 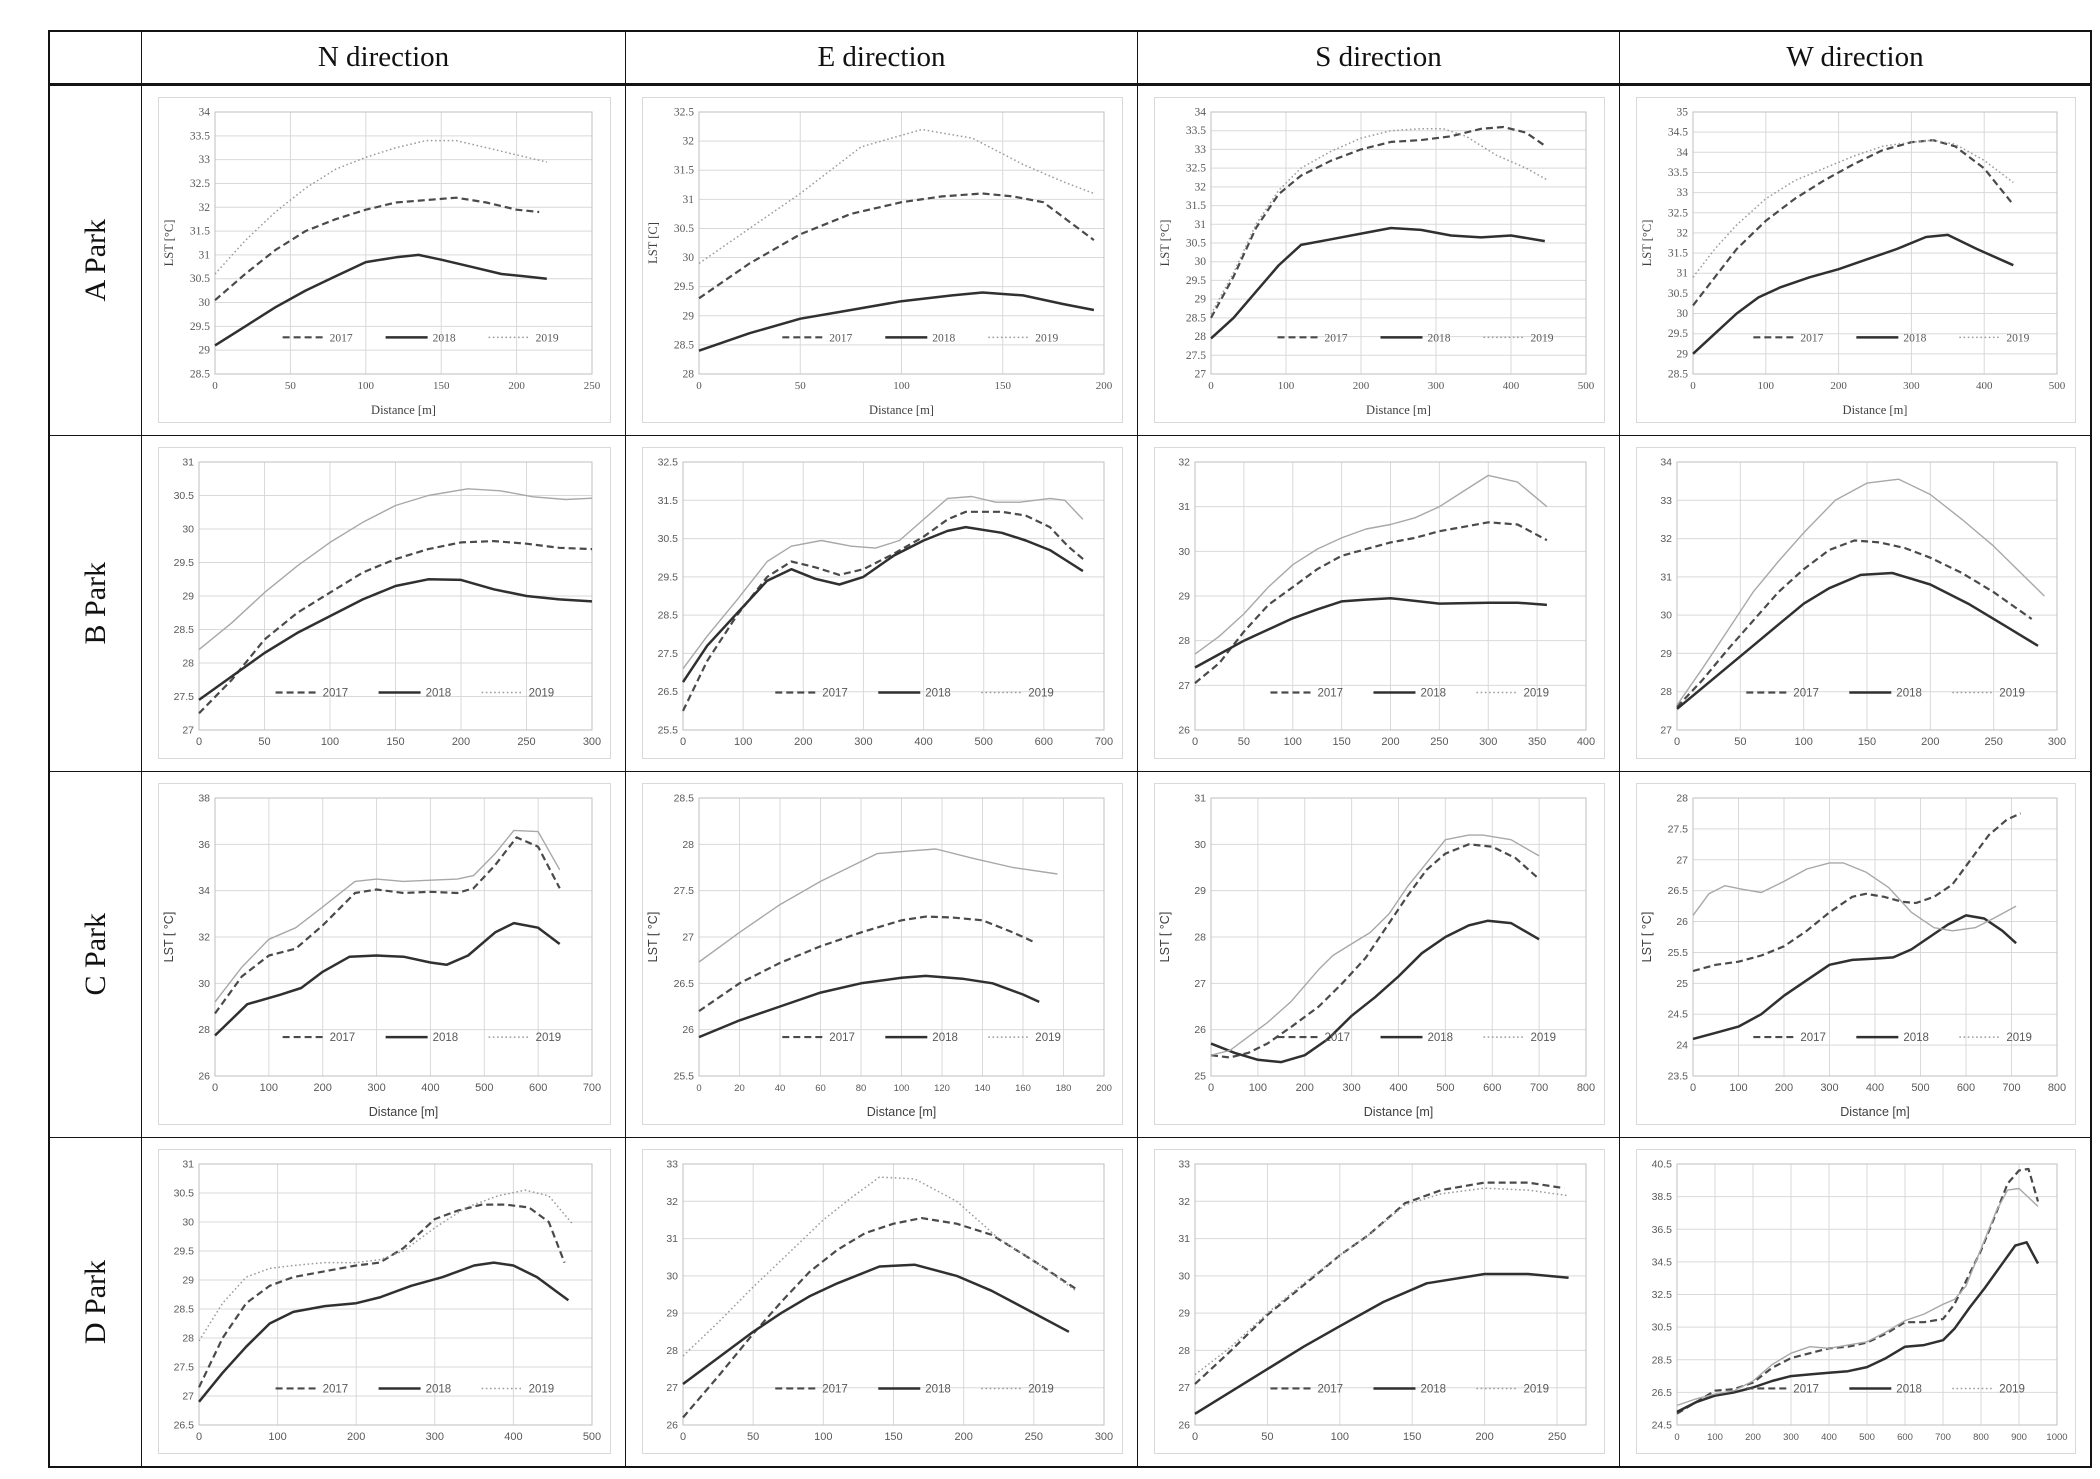 I want to click on svg-text: 700, so click(x=1539, y=1088).